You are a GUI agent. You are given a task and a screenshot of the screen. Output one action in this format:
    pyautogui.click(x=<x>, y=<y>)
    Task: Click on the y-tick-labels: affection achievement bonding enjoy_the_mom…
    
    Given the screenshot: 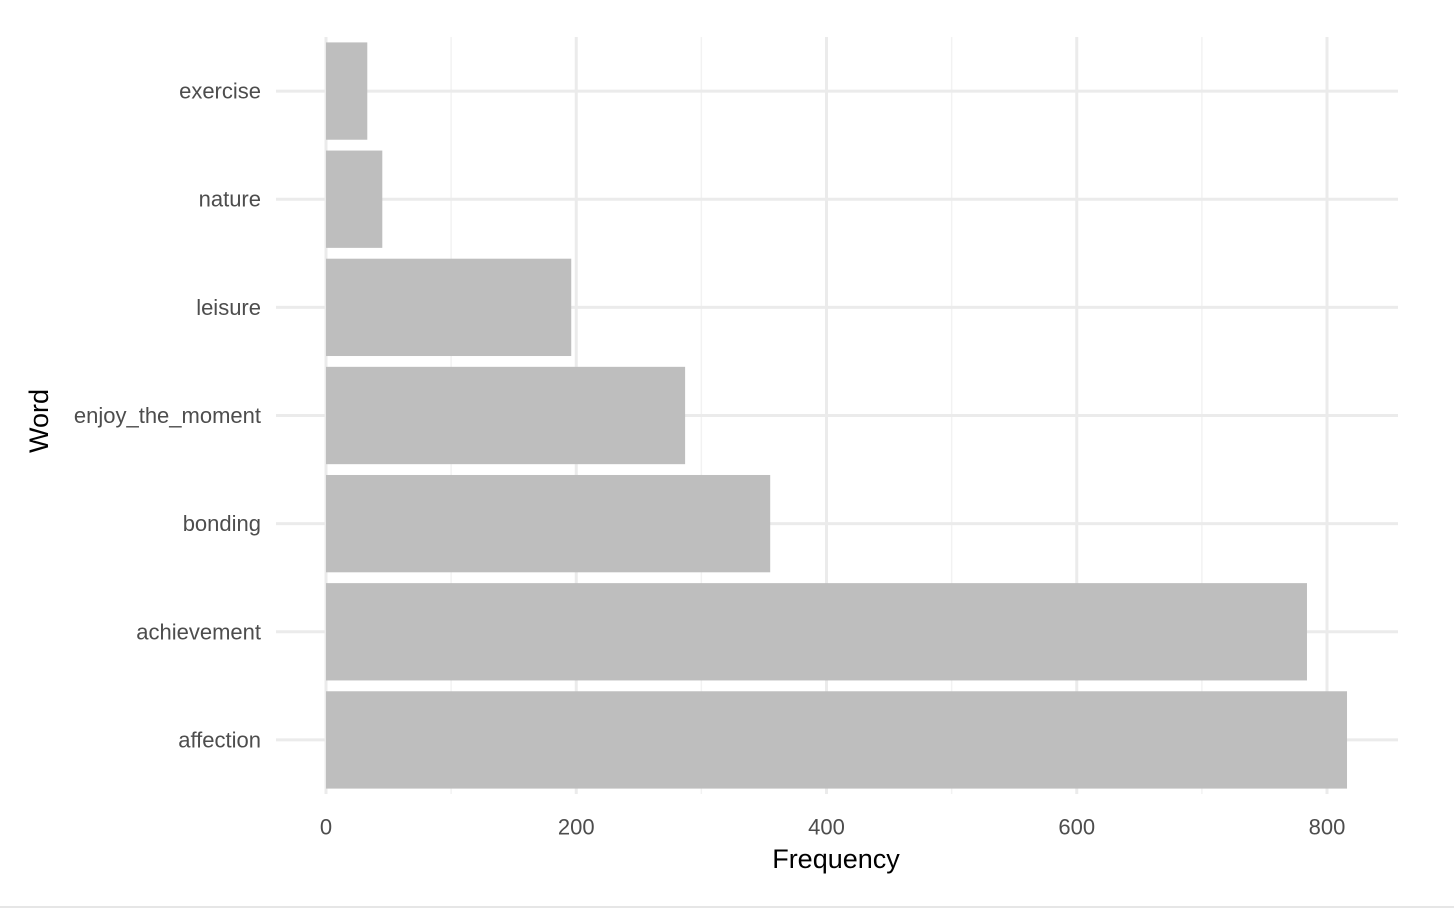 What is the action you would take?
    pyautogui.click(x=167, y=416)
    